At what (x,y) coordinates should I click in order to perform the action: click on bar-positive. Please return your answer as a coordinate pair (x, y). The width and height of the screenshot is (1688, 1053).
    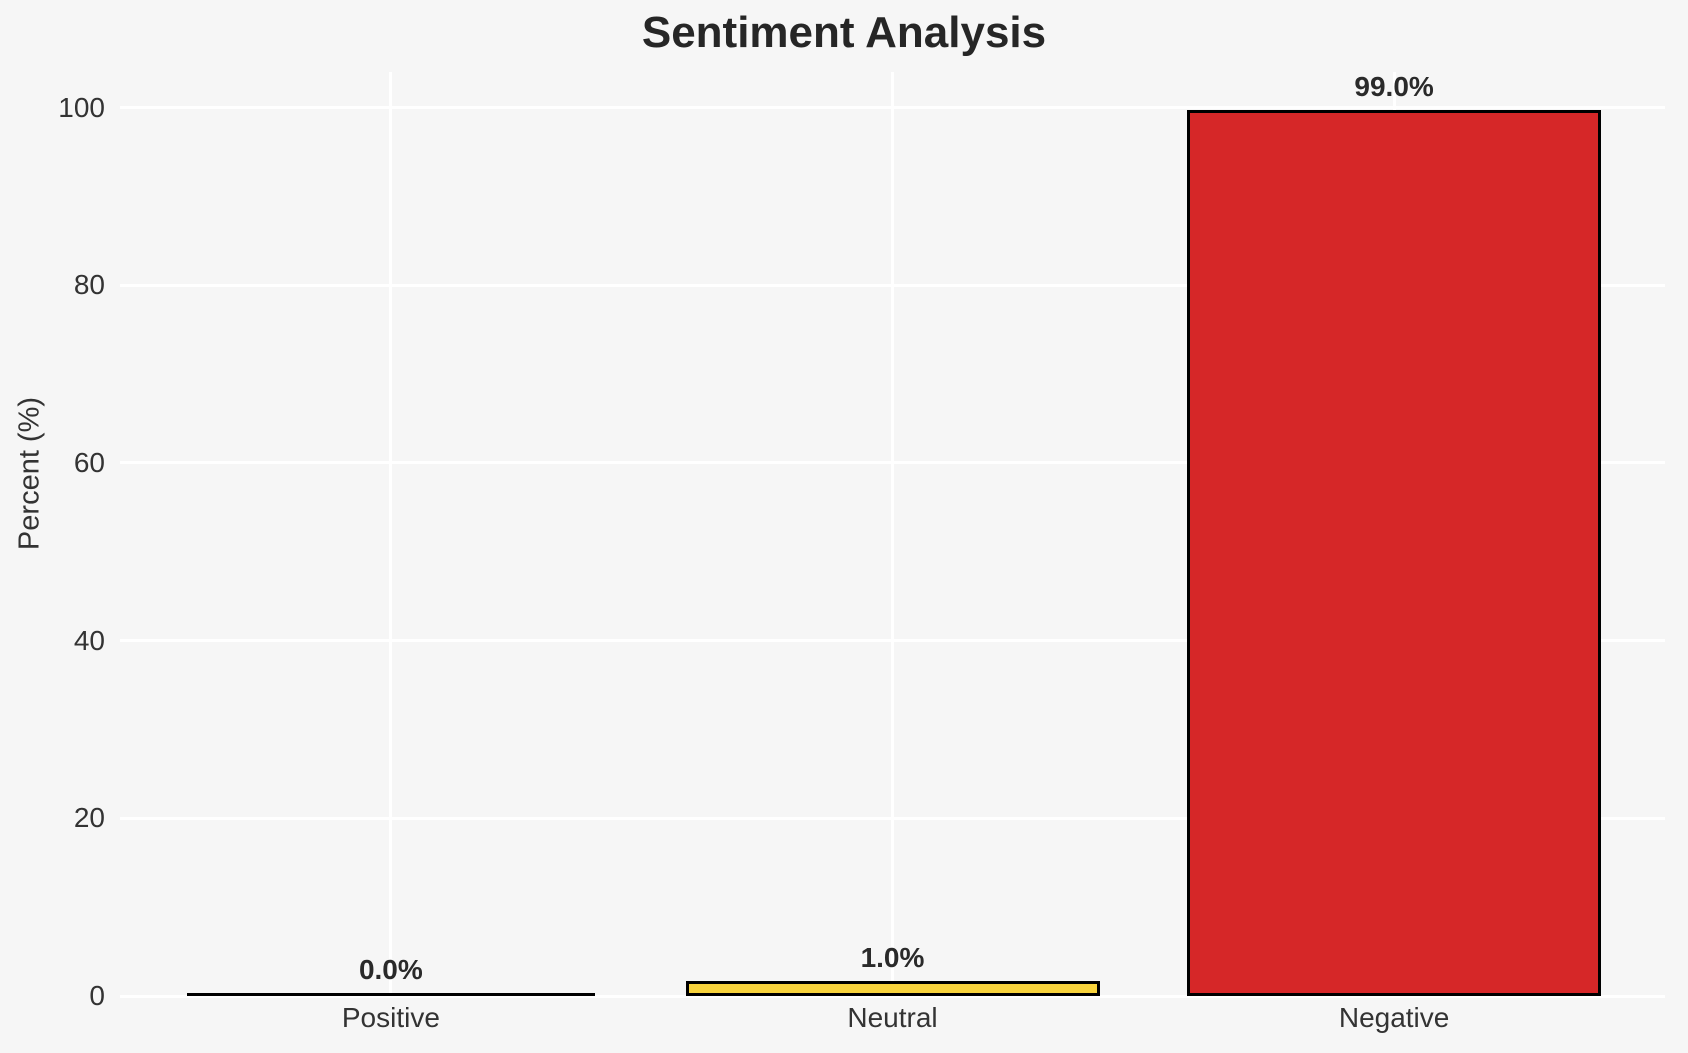
    Looking at the image, I should click on (390, 994).